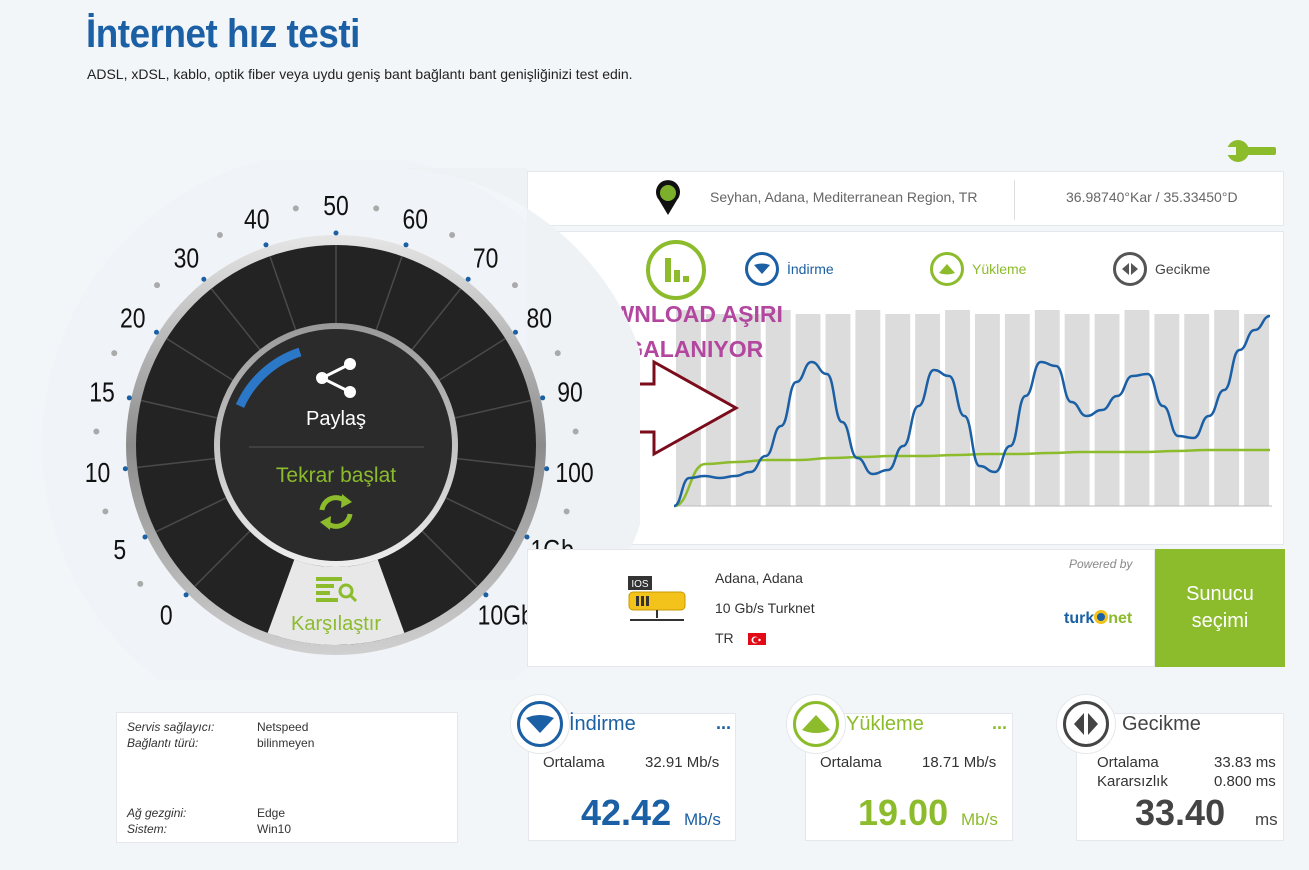  Describe the element at coordinates (1132, 781) in the screenshot. I see `jitter-label: Kararsızlık` at that location.